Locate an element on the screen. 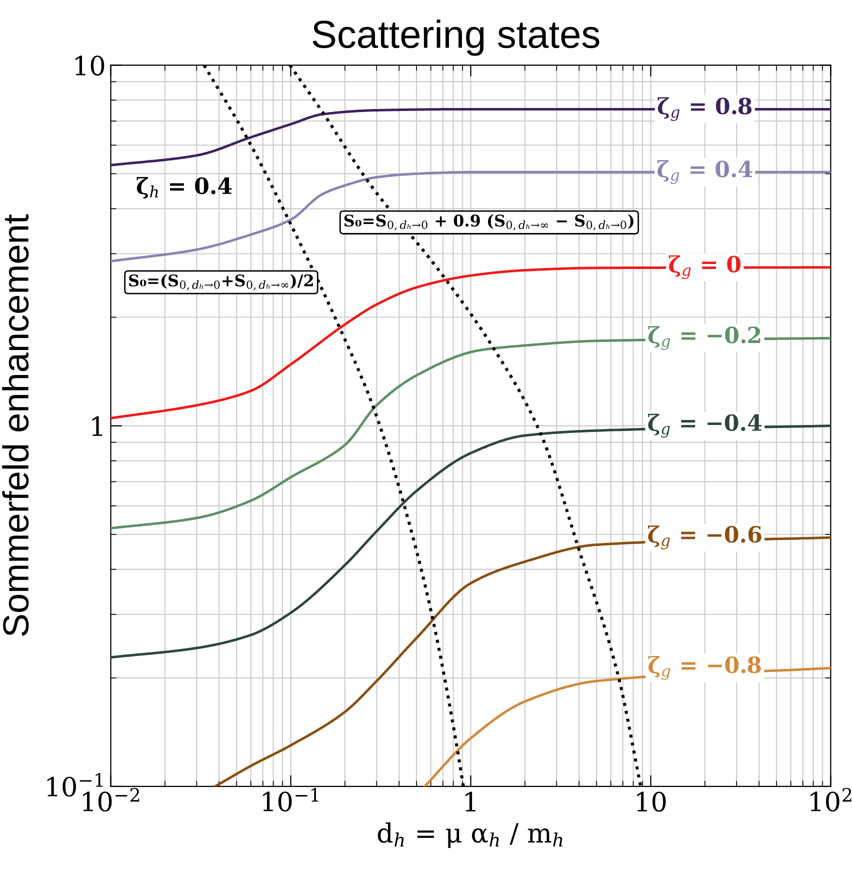 This screenshot has width=852, height=869. y-tick-label: 1 is located at coordinates (97, 426).